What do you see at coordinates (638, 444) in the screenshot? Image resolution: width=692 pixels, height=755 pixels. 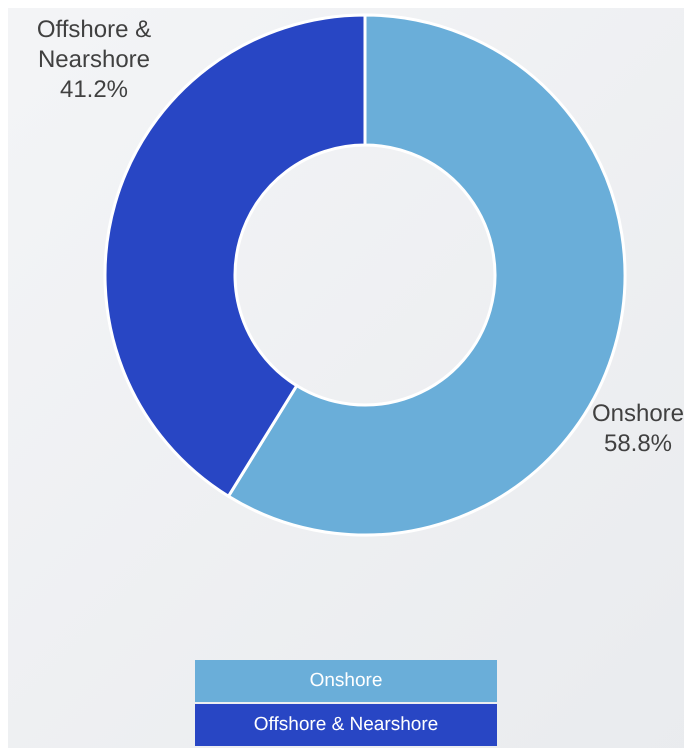 I see `data-label: 58.8%` at bounding box center [638, 444].